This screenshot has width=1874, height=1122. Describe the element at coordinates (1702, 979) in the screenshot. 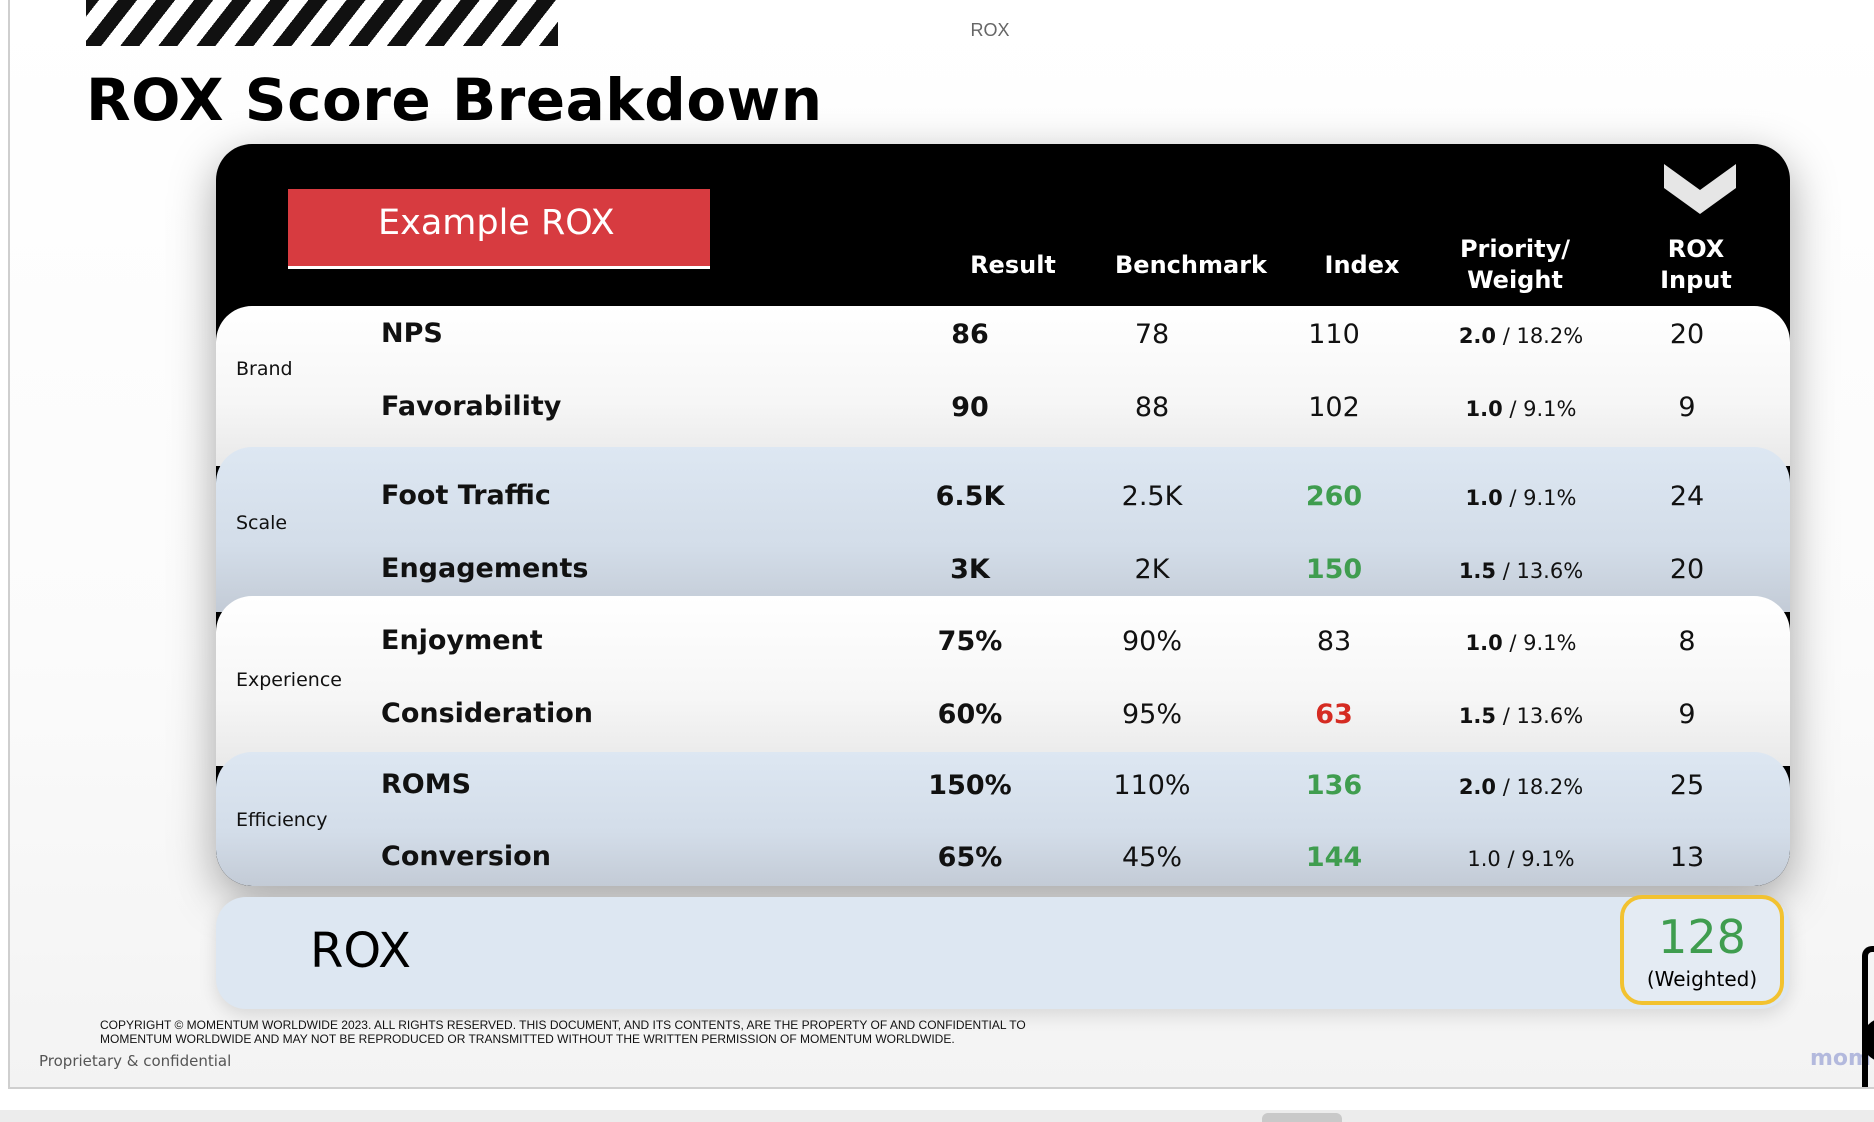

I see `rox-score-note: (Weighted)` at that location.